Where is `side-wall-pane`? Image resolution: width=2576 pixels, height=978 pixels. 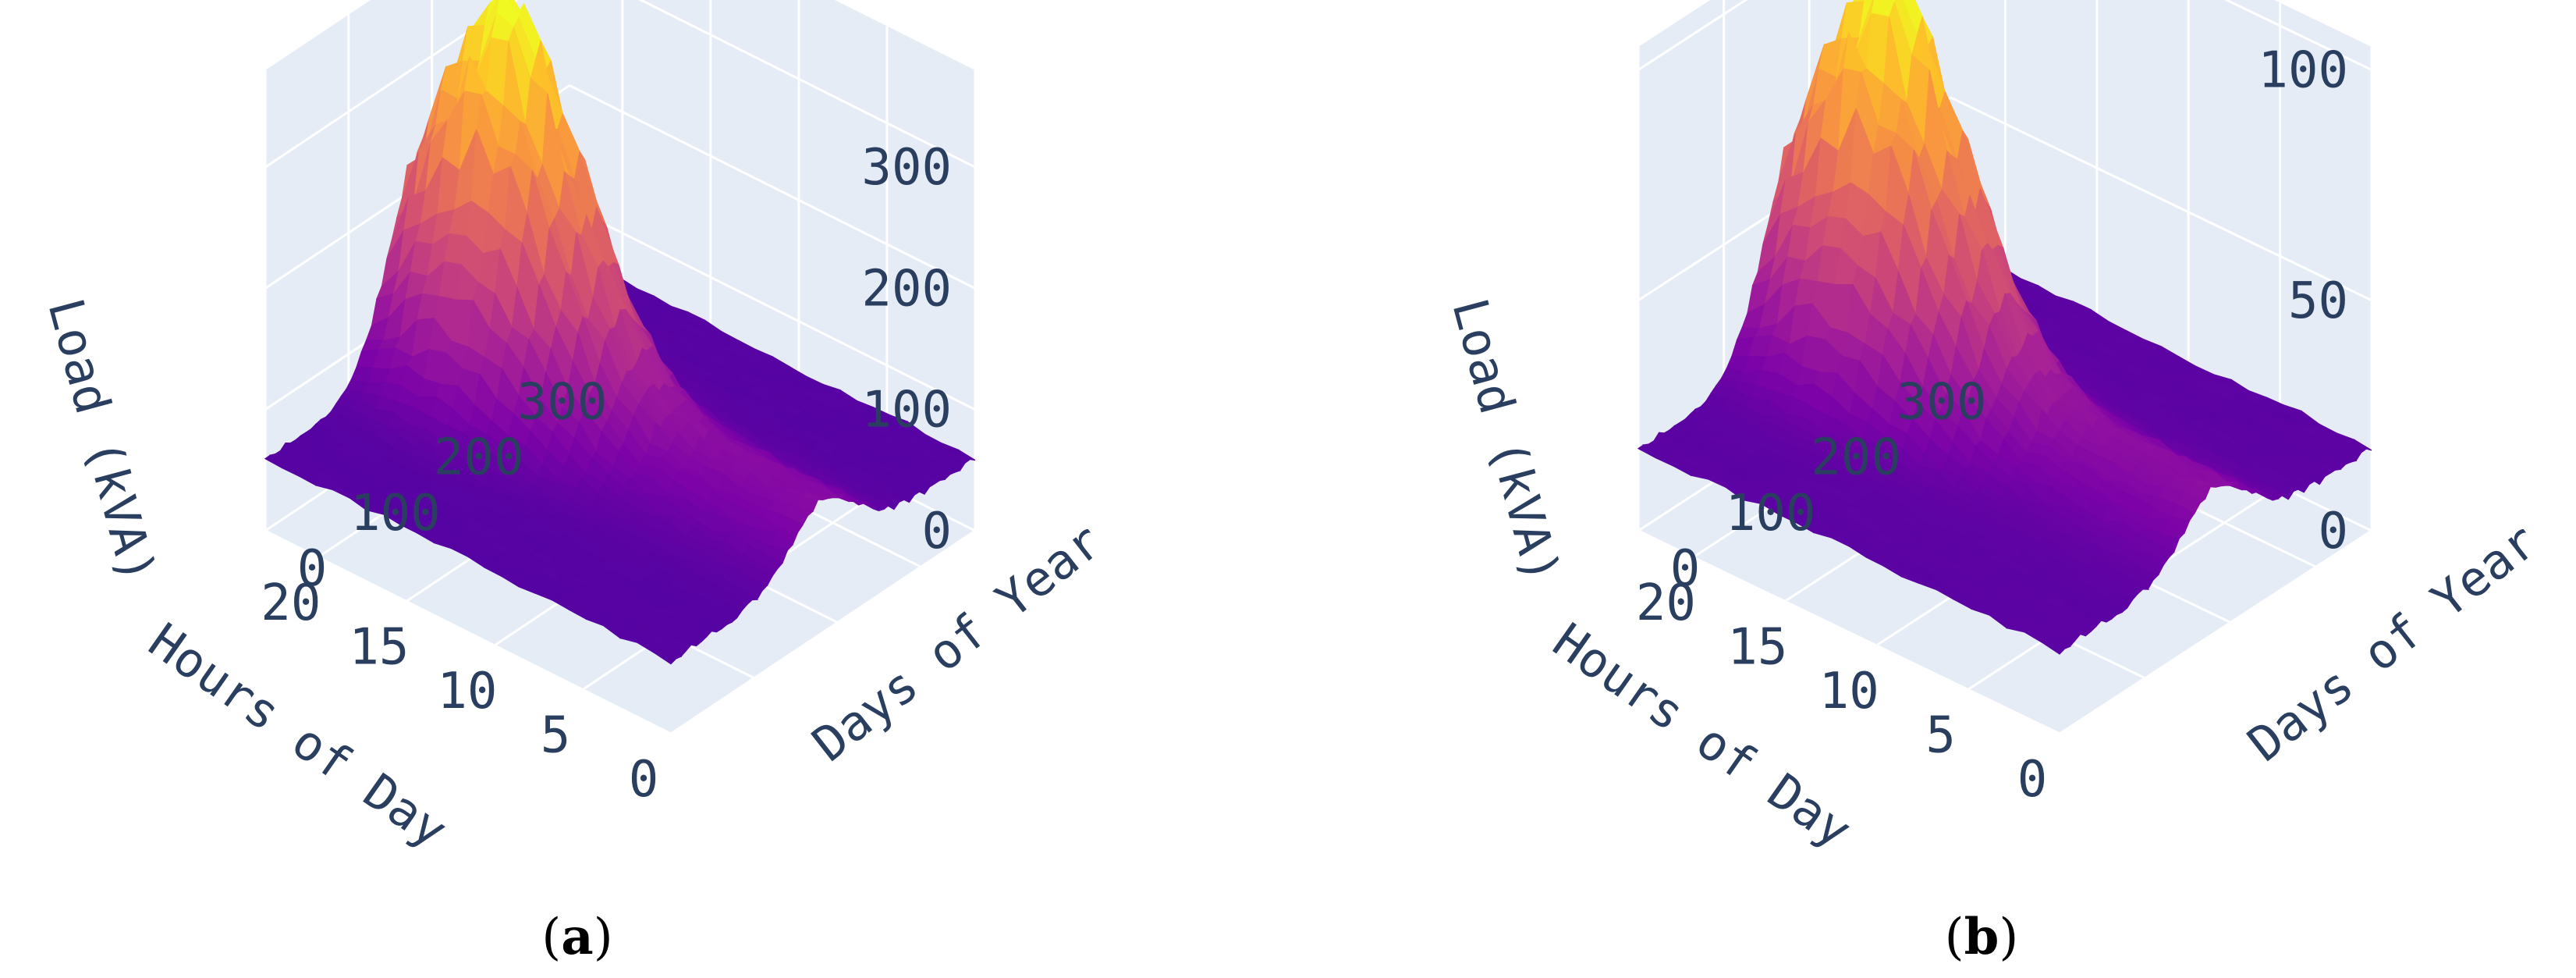
side-wall-pane is located at coordinates (772, 265).